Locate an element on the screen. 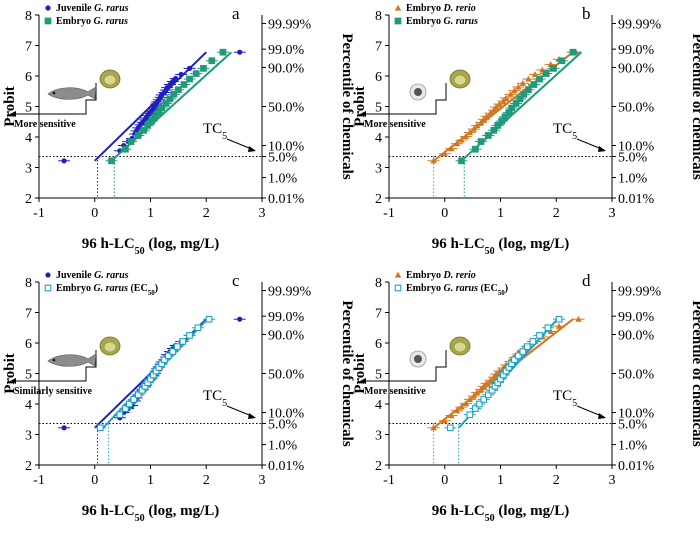  right-tick-label: 1.0% is located at coordinates (633, 179).